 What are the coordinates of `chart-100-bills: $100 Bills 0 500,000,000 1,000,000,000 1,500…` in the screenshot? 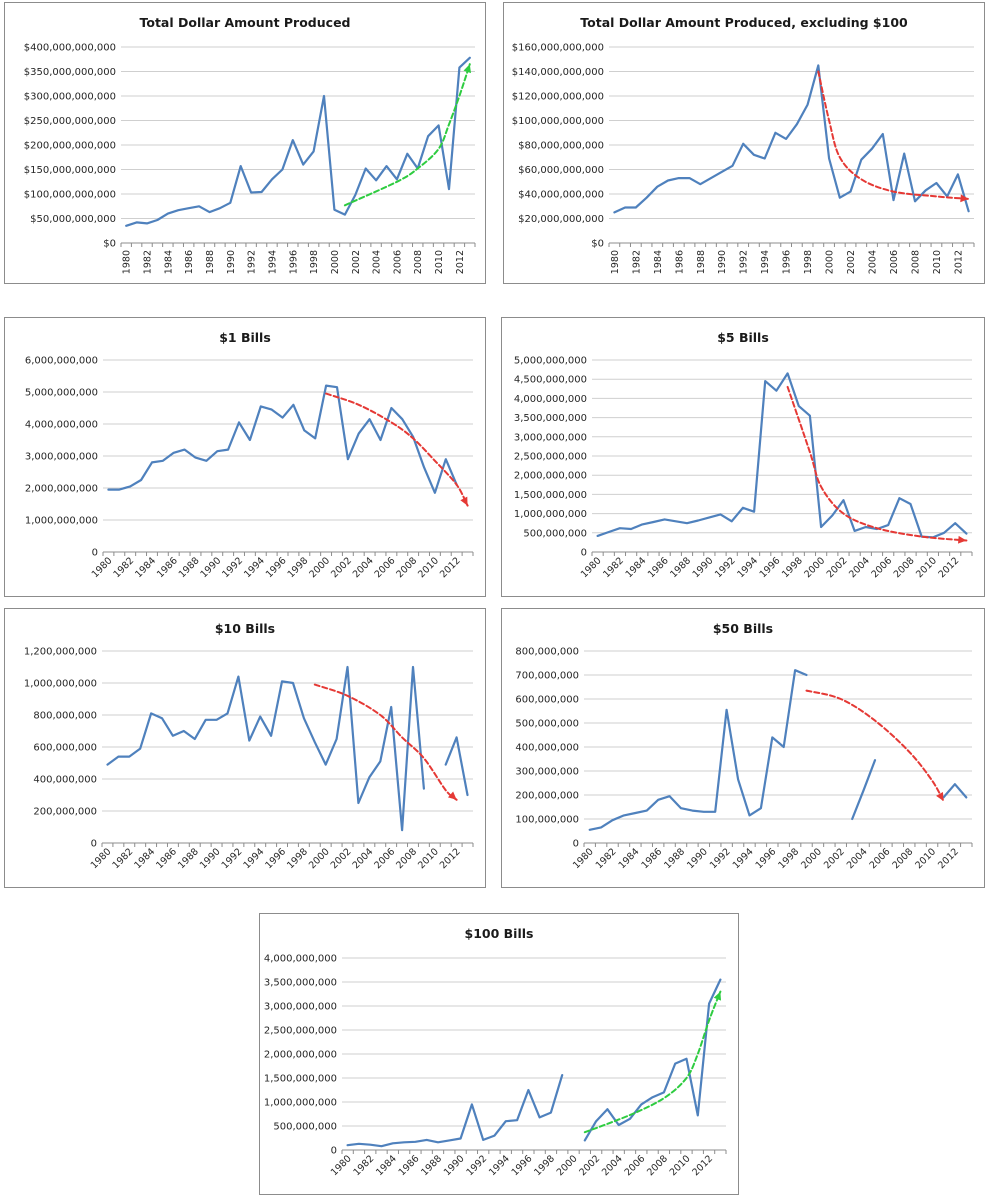 It's located at (499, 1054).